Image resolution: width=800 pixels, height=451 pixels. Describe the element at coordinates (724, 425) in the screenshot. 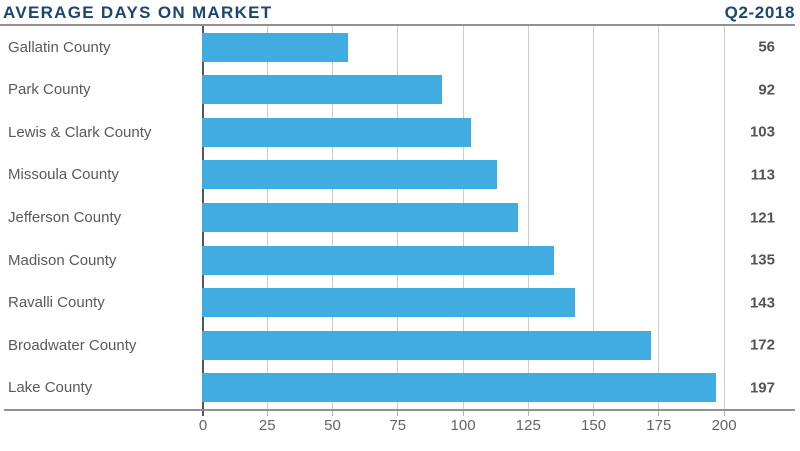

I see `x-tick-label: 200` at that location.